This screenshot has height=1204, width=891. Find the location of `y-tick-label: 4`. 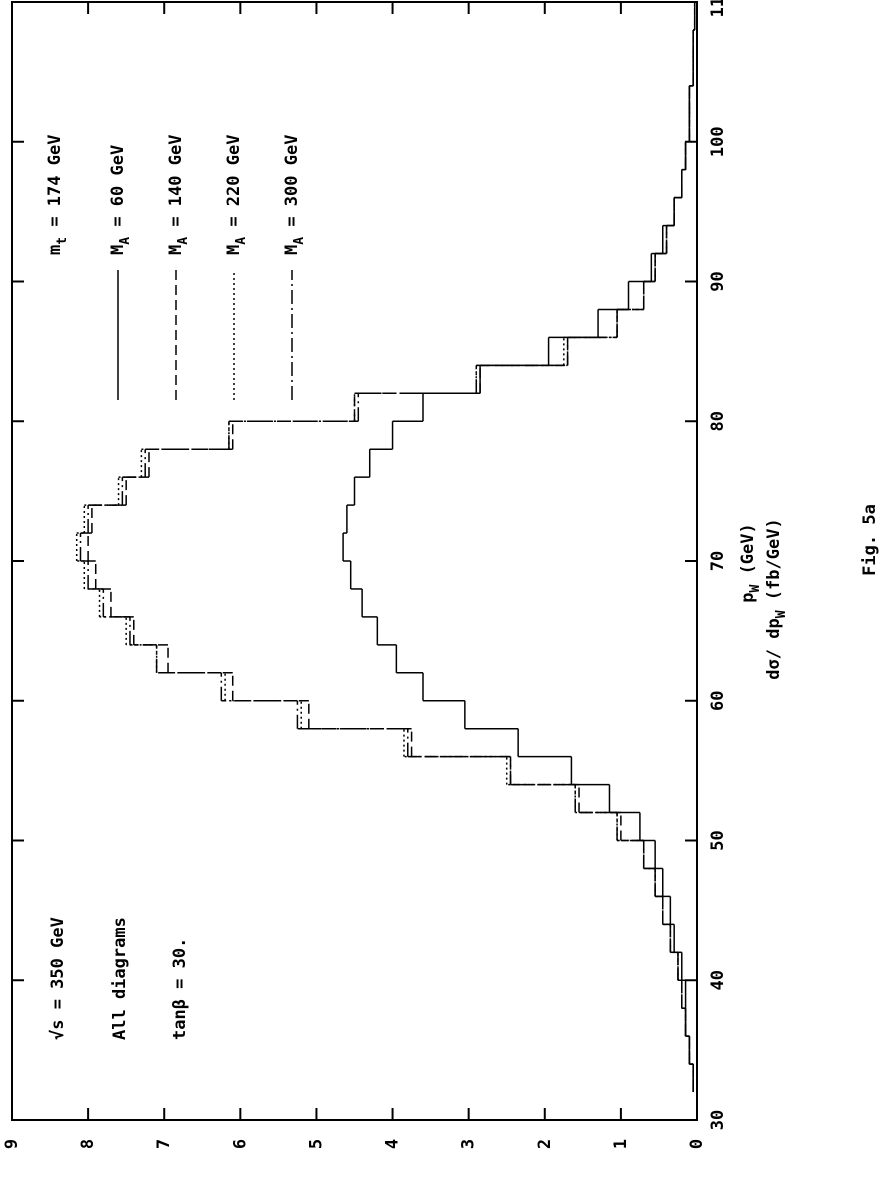

y-tick-label: 4 is located at coordinates (393, 1144).